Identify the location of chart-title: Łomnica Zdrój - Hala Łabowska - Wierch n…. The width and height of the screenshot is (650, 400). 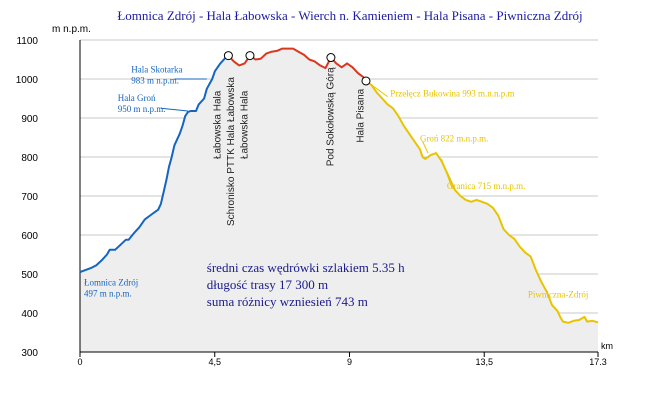
(349, 15).